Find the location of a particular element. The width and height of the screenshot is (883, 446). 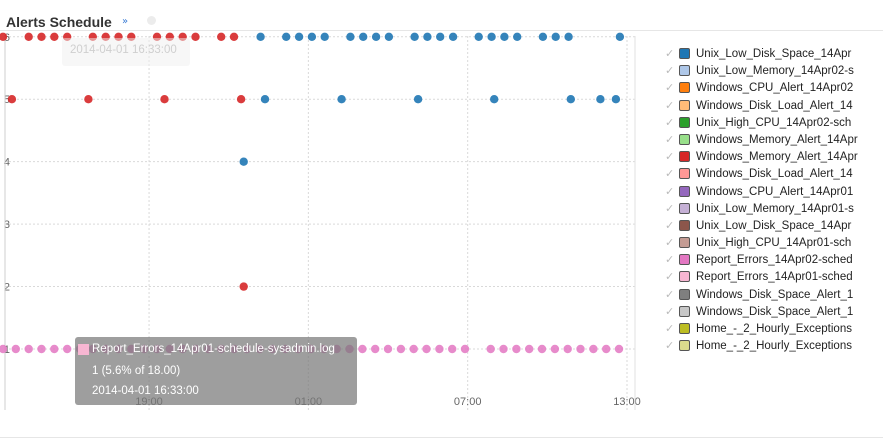

legend-item: ✓ Unix_Low_Memory_14Apr01-s is located at coordinates (774, 209).